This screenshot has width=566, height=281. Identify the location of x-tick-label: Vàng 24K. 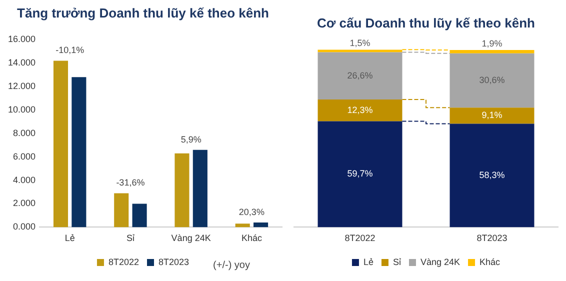
(191, 238).